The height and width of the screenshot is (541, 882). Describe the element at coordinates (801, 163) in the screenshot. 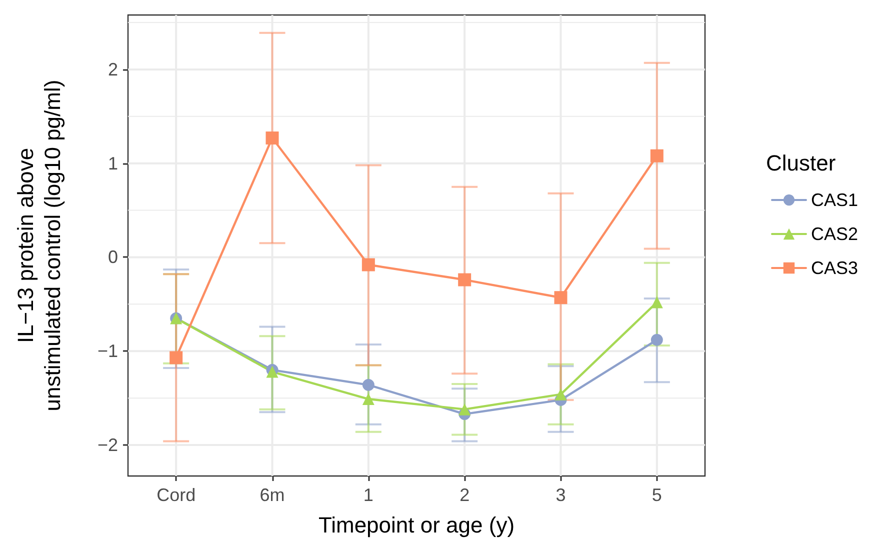

I see `legend-title: Cluster` at that location.